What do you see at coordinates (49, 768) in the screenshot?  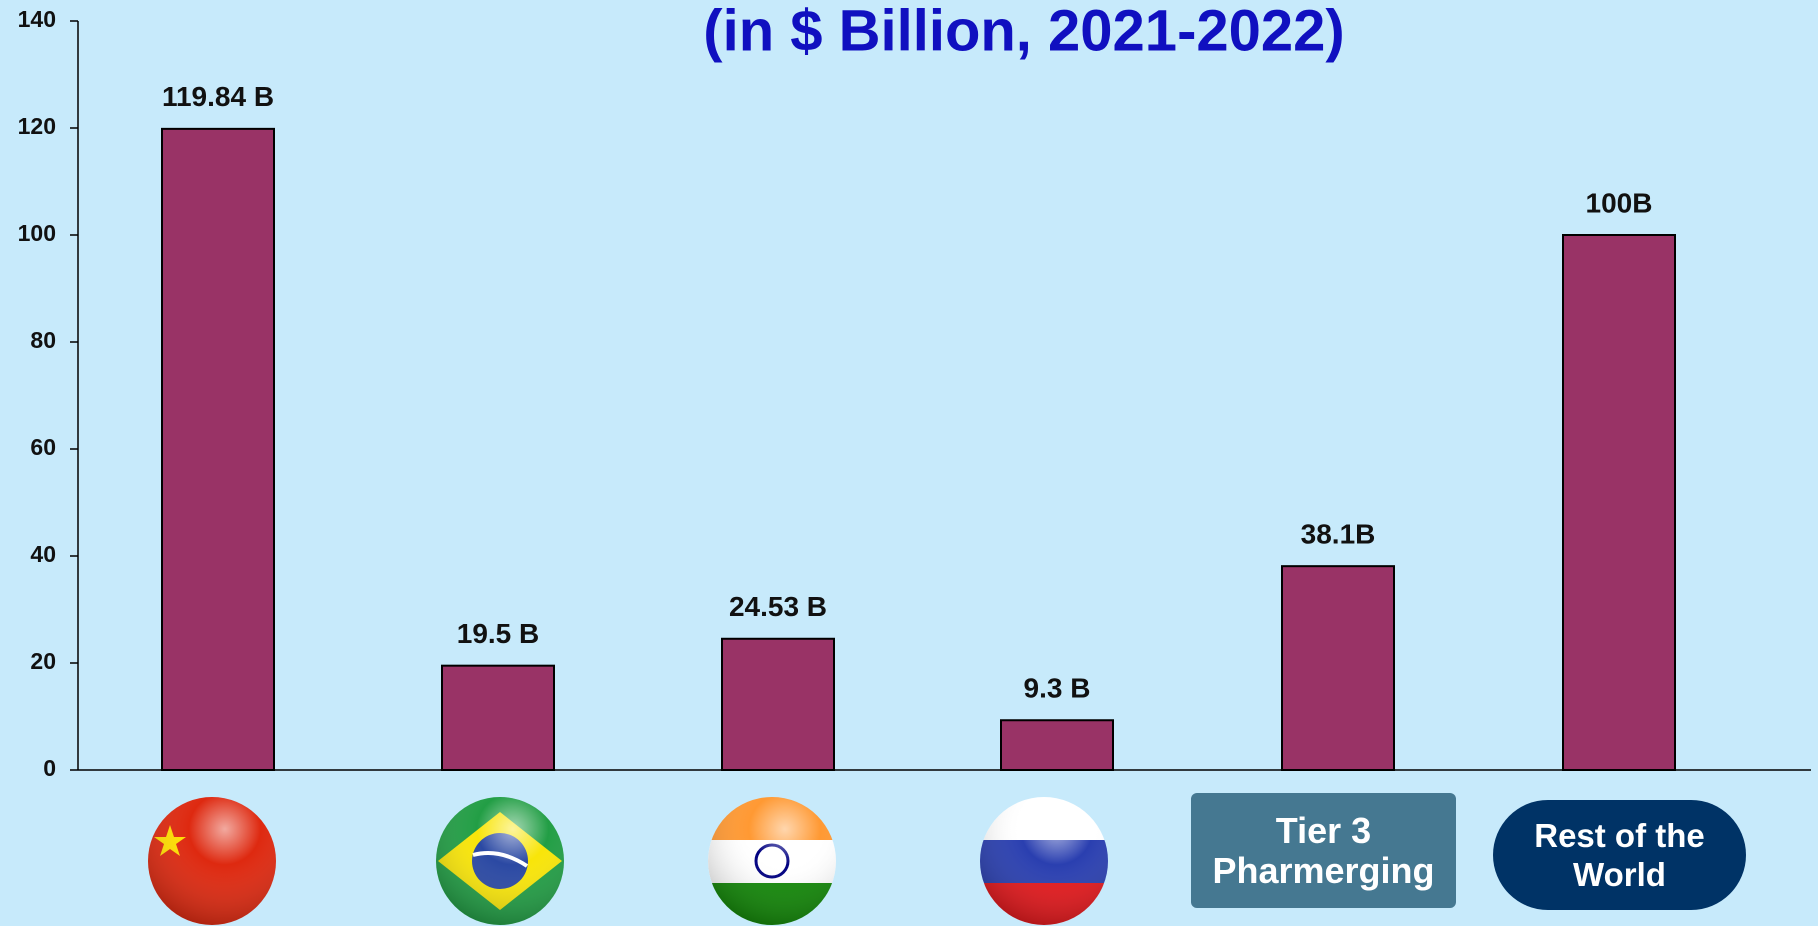 I see `y-tick-label: 0` at bounding box center [49, 768].